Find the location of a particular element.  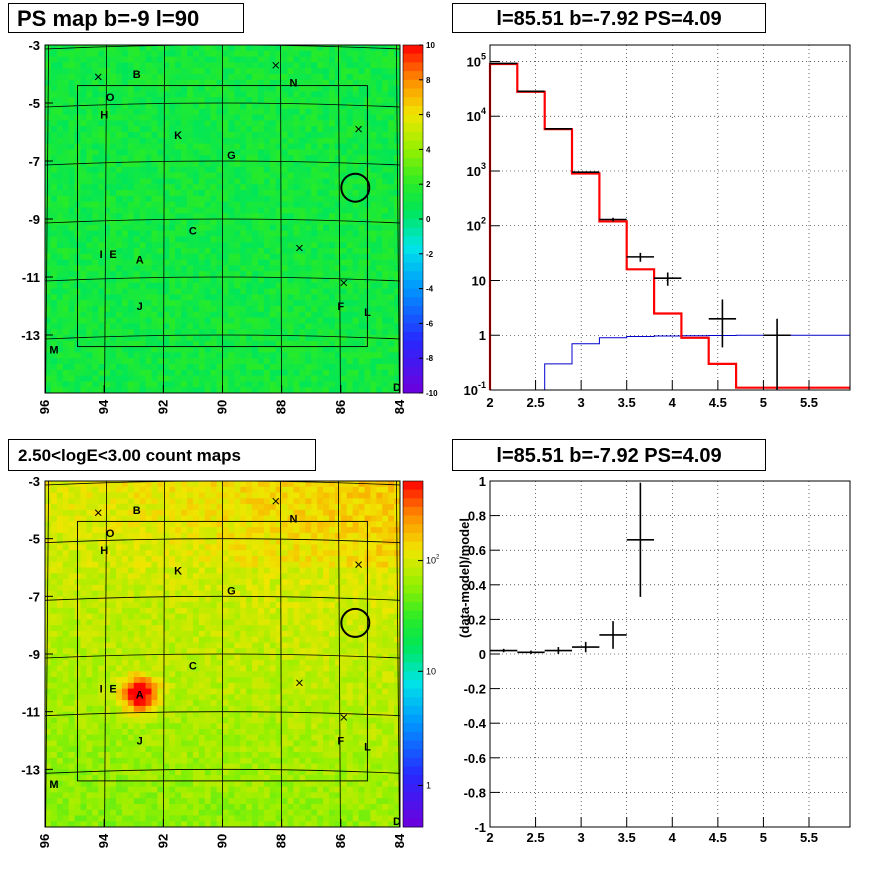

source-label-O: O is located at coordinates (110, 98).